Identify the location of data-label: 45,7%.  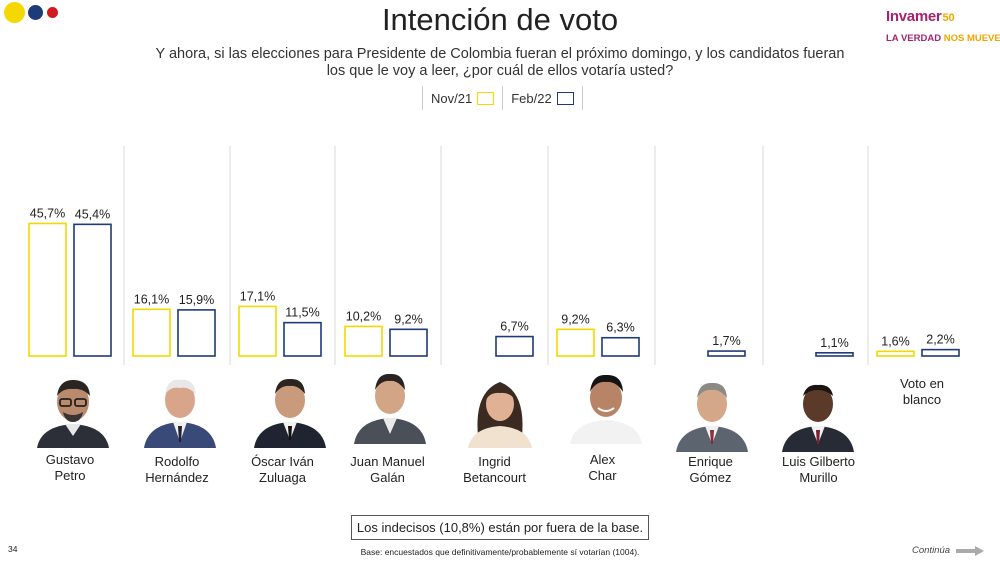
(47, 213).